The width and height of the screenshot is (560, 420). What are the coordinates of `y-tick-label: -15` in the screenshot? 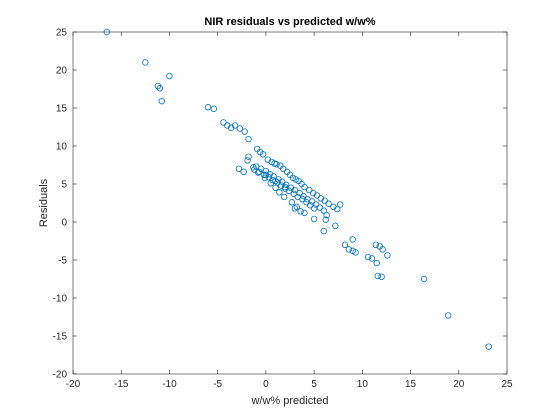 It's located at (60, 337).